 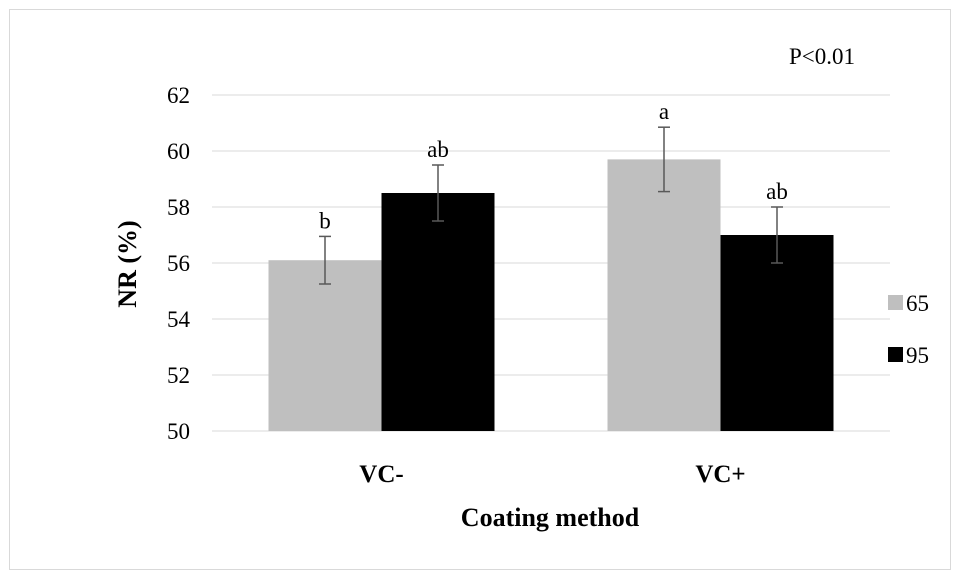 What do you see at coordinates (822, 56) in the screenshot?
I see `p-value-annotation: P<0.01` at bounding box center [822, 56].